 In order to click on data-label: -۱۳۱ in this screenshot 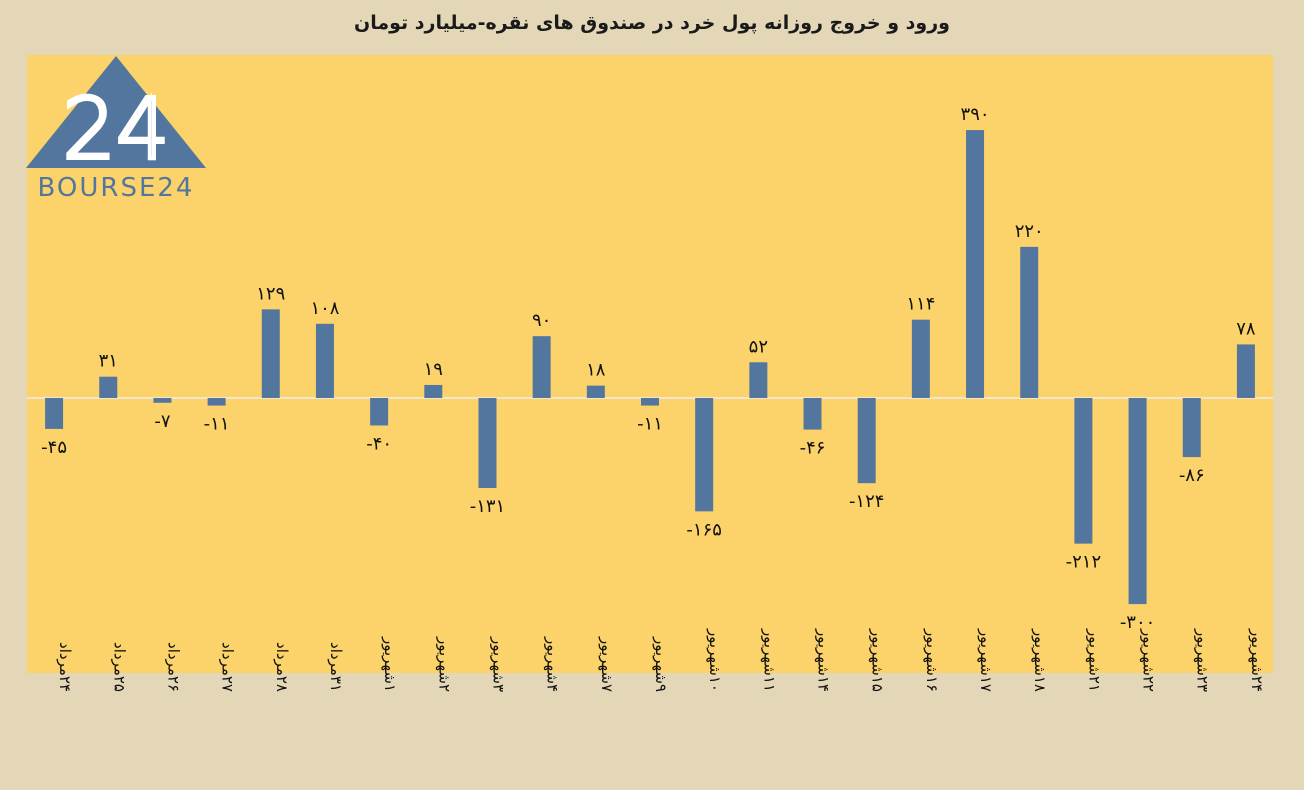, I will do `click(488, 506)`.